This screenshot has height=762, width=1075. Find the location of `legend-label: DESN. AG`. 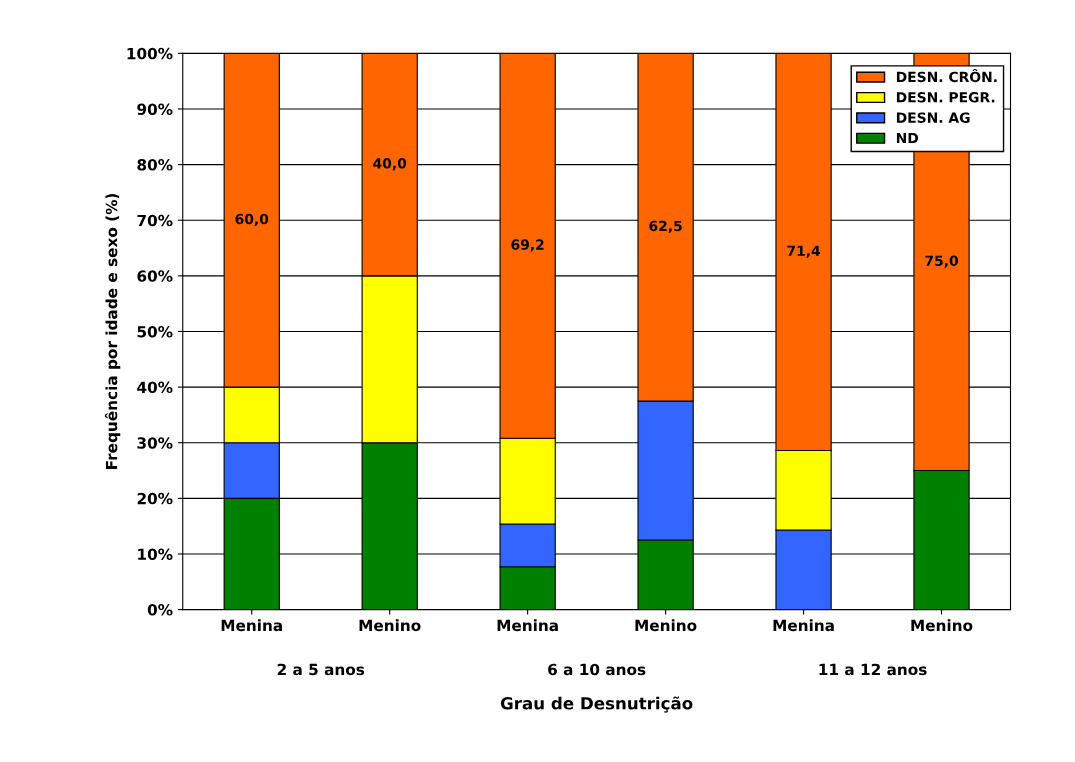

legend-label: DESN. AG is located at coordinates (933, 117).